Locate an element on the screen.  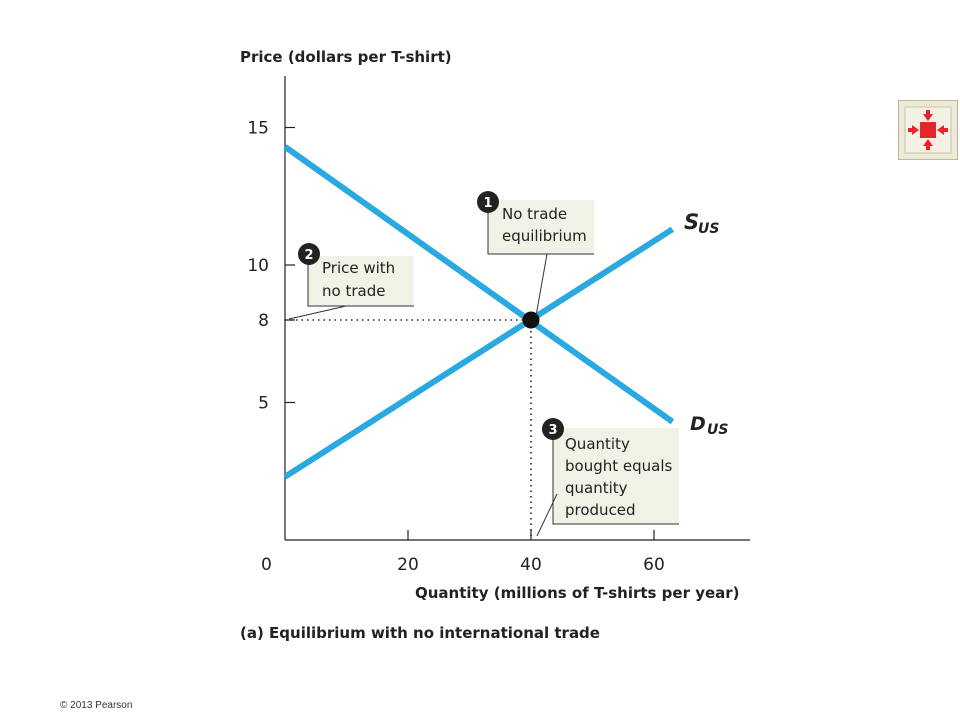
callout-3-badge is located at coordinates (553, 429).